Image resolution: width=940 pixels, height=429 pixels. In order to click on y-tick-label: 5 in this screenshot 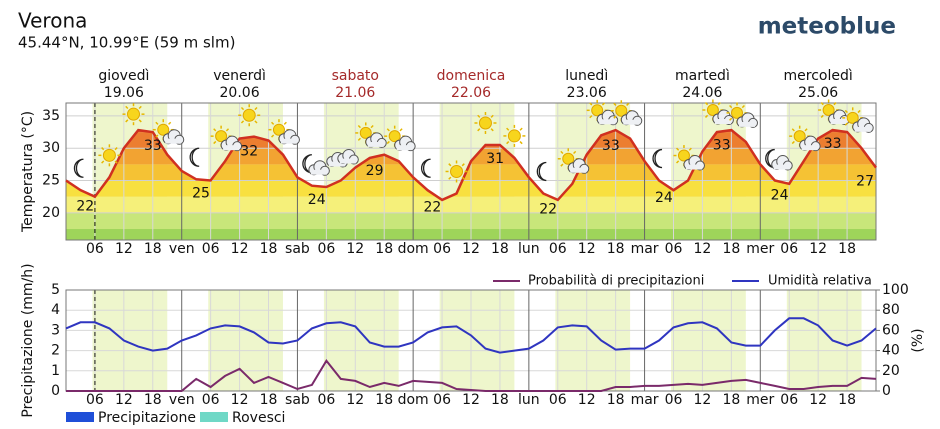, I will do `click(55, 290)`.